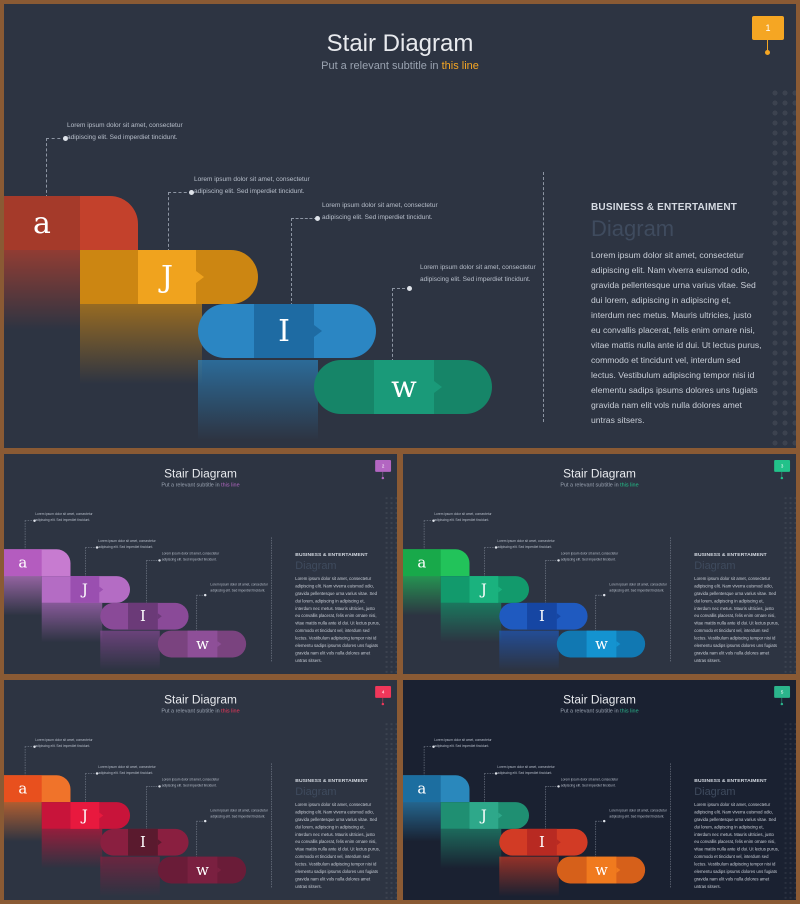 The image size is (800, 904). What do you see at coordinates (782, 465) in the screenshot?
I see `page-number-tab: 3` at bounding box center [782, 465].